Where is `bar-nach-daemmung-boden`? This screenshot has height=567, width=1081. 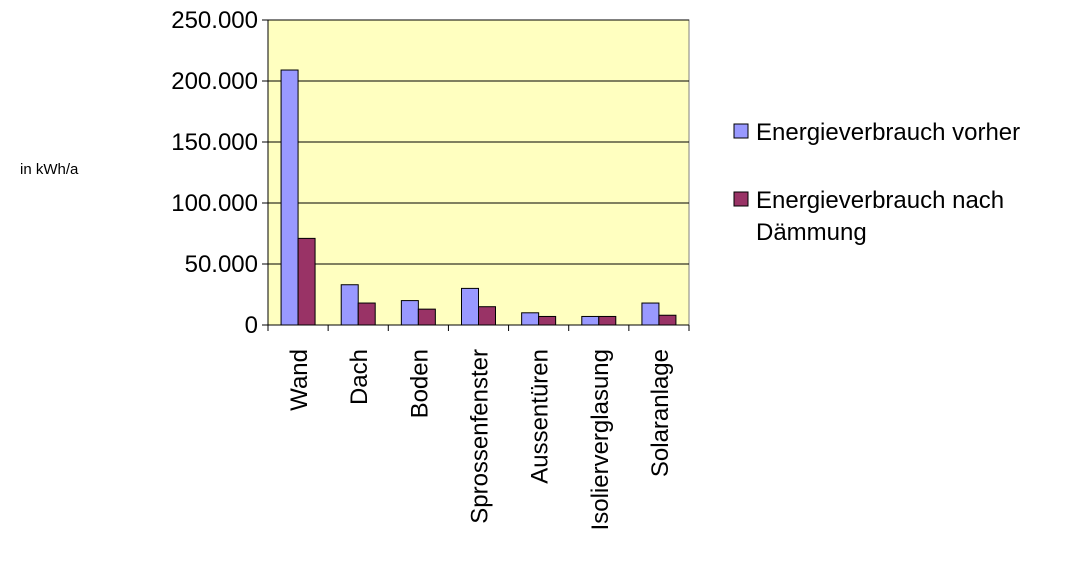
bar-nach-daemmung-boden is located at coordinates (426, 317).